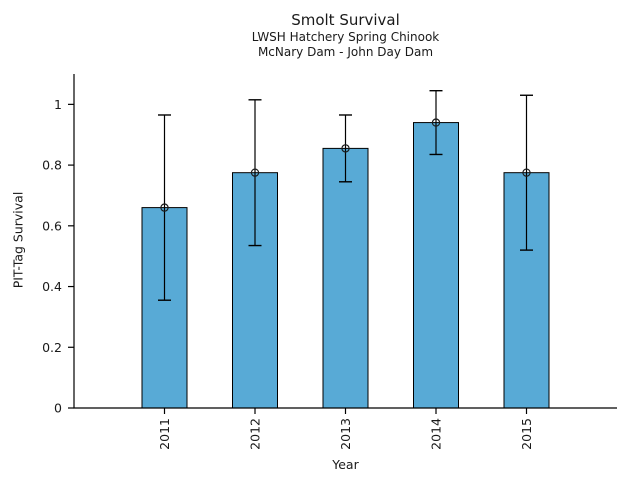  Describe the element at coordinates (436, 122) in the screenshot. I see `point-marker-2014` at that location.